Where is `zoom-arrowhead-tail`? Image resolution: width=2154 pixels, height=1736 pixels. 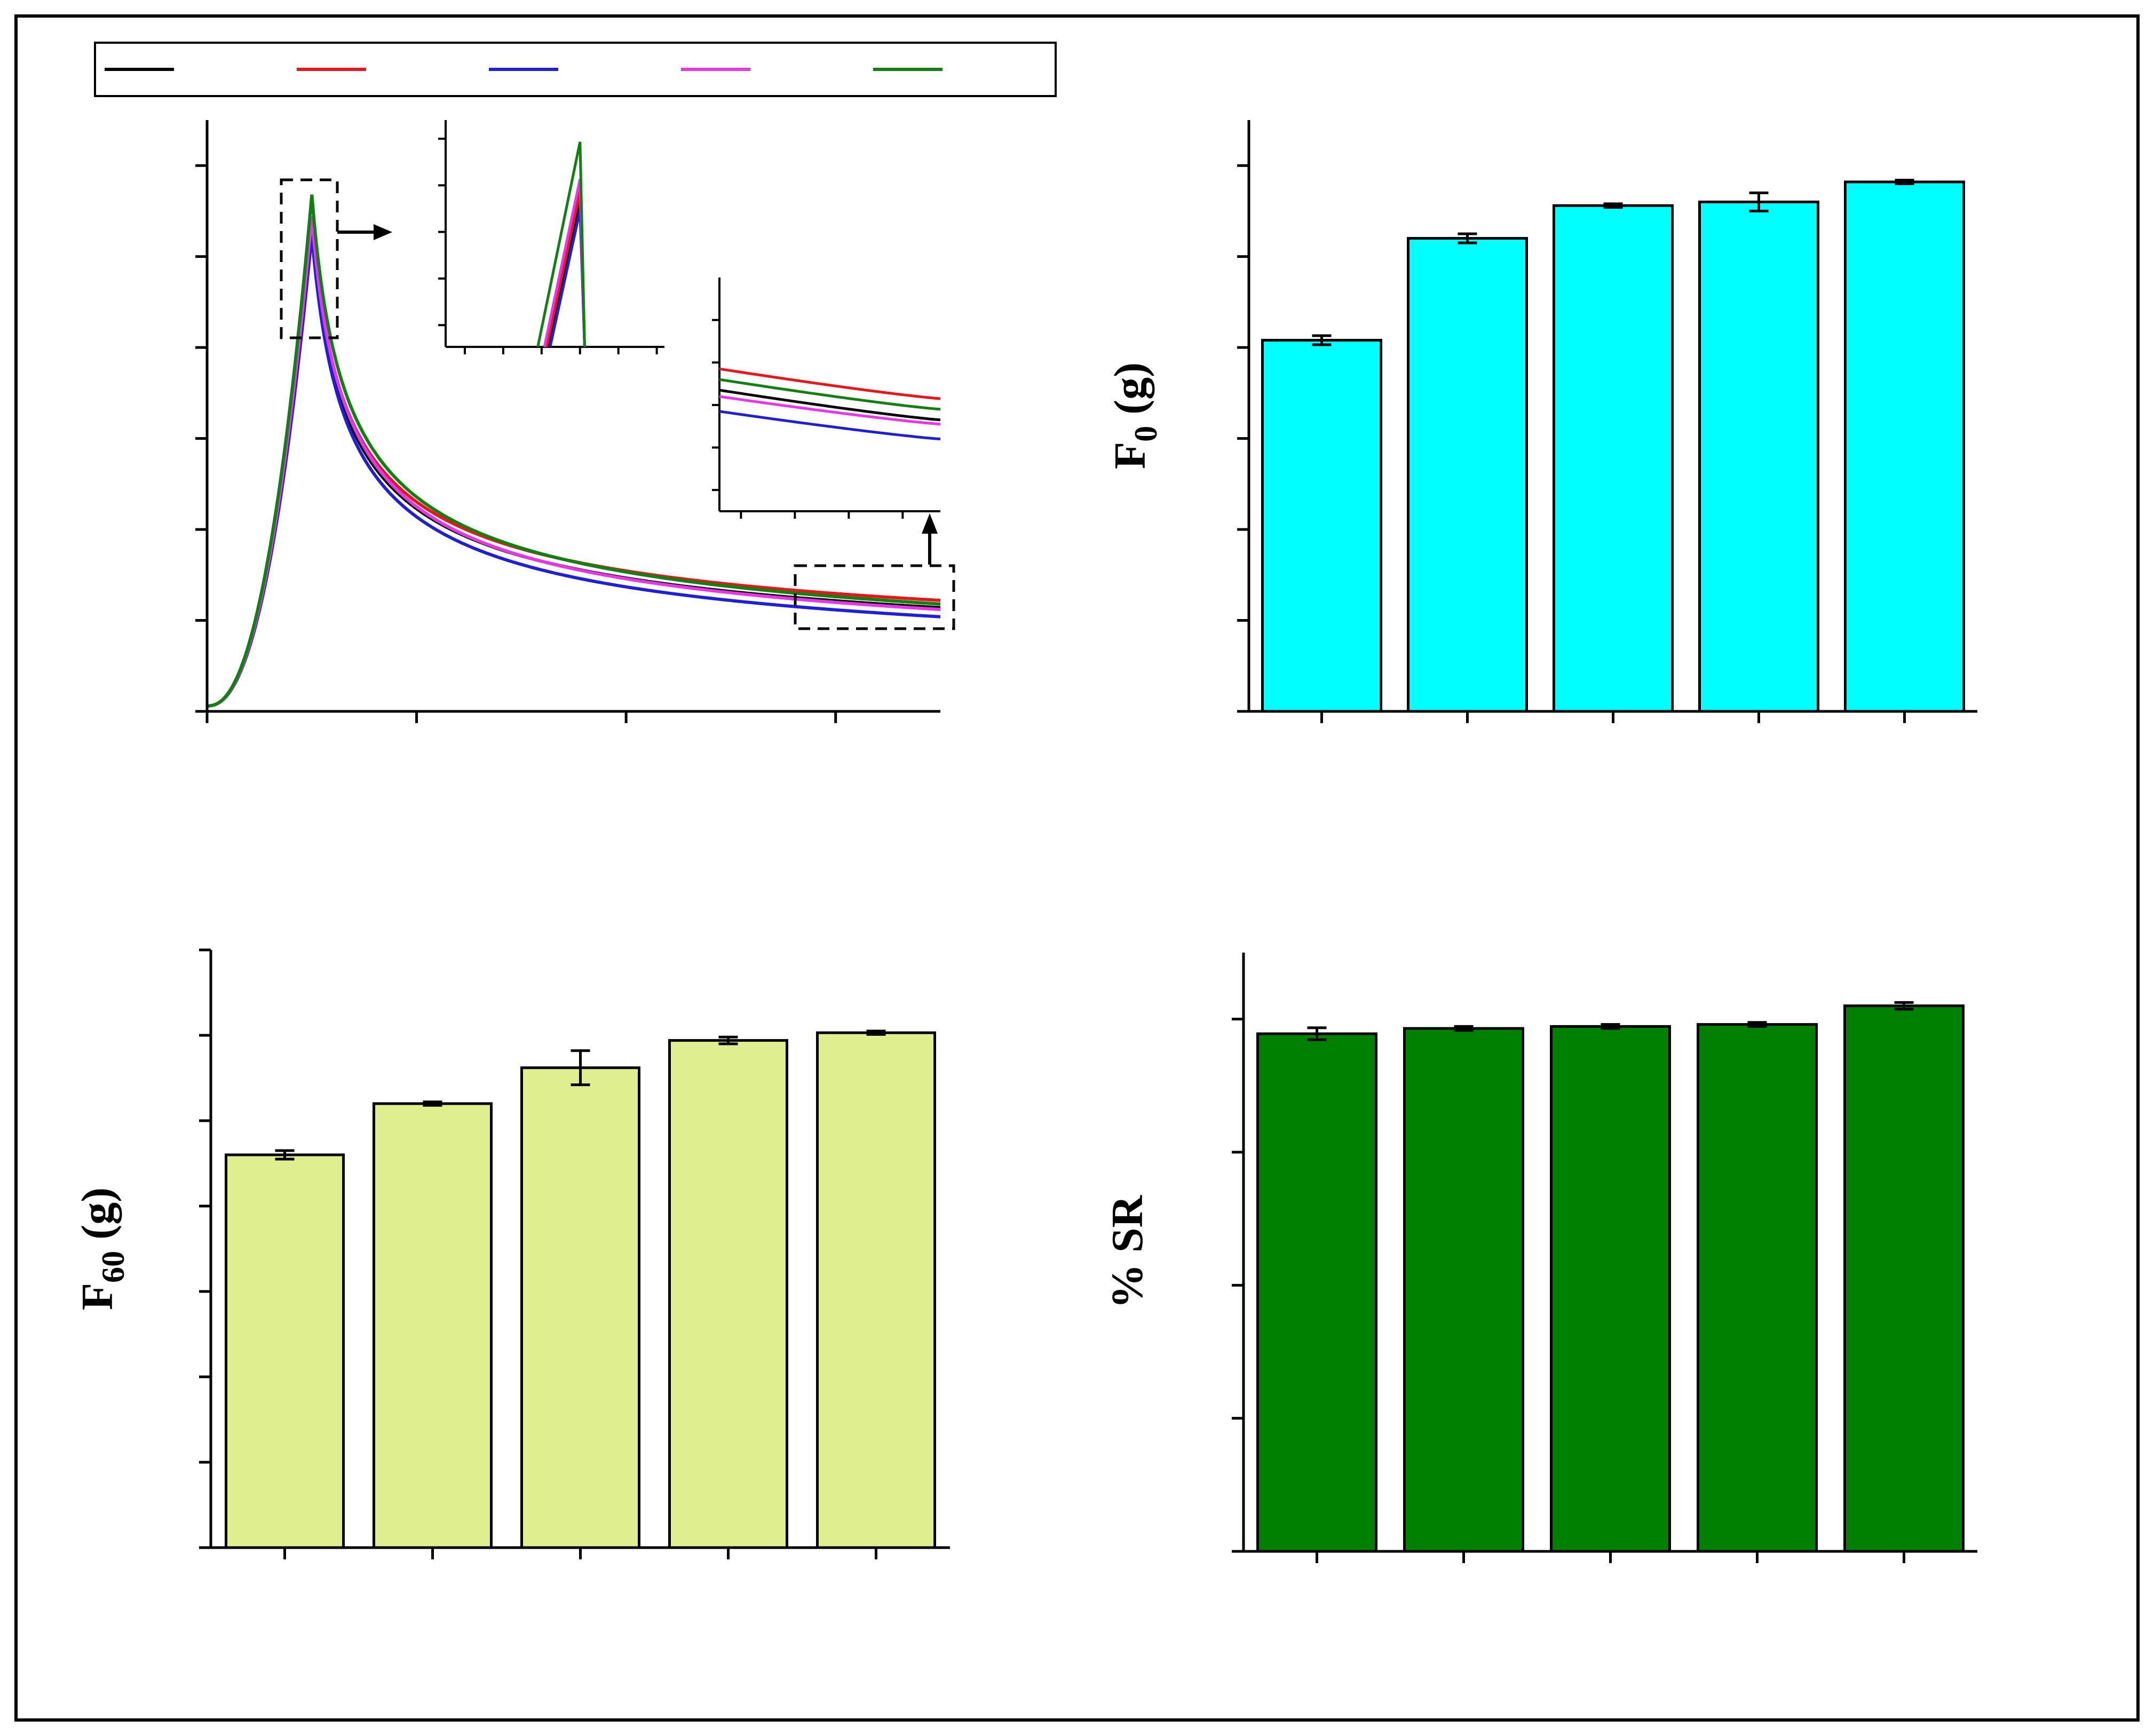
zoom-arrowhead-tail is located at coordinates (930, 523).